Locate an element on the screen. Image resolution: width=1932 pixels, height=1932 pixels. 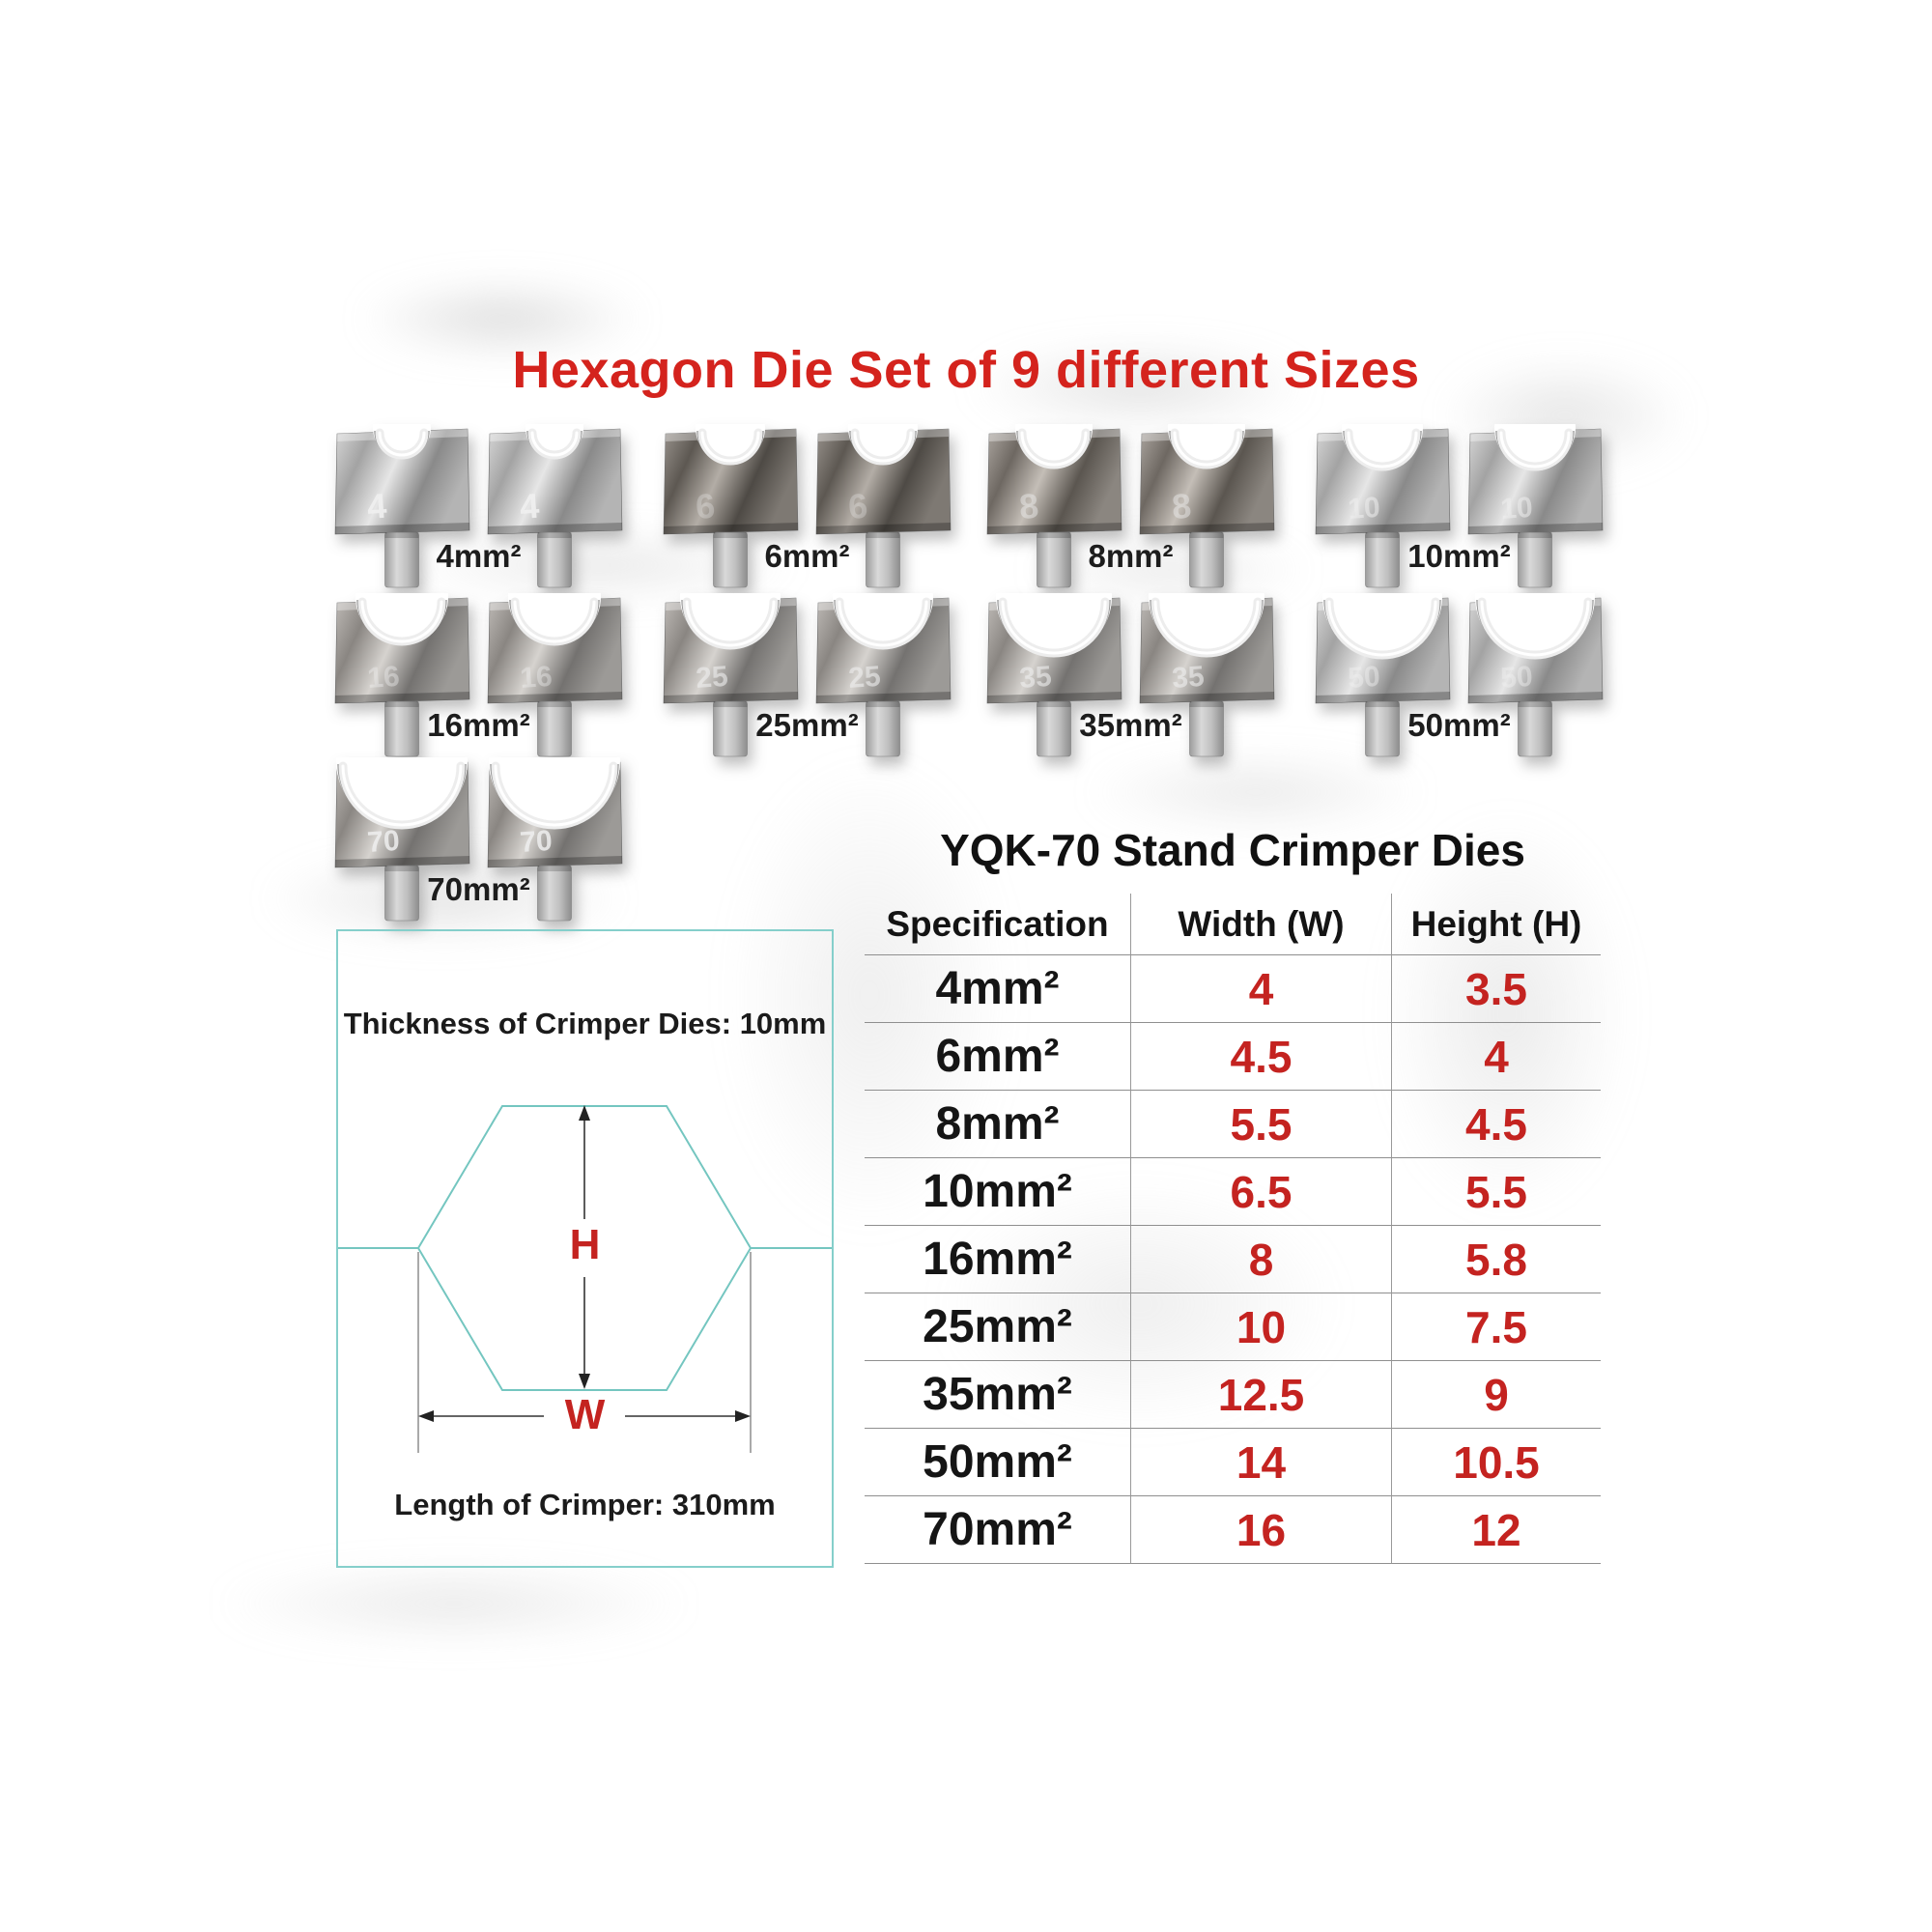
height-cell: 4 is located at coordinates (1496, 1057).